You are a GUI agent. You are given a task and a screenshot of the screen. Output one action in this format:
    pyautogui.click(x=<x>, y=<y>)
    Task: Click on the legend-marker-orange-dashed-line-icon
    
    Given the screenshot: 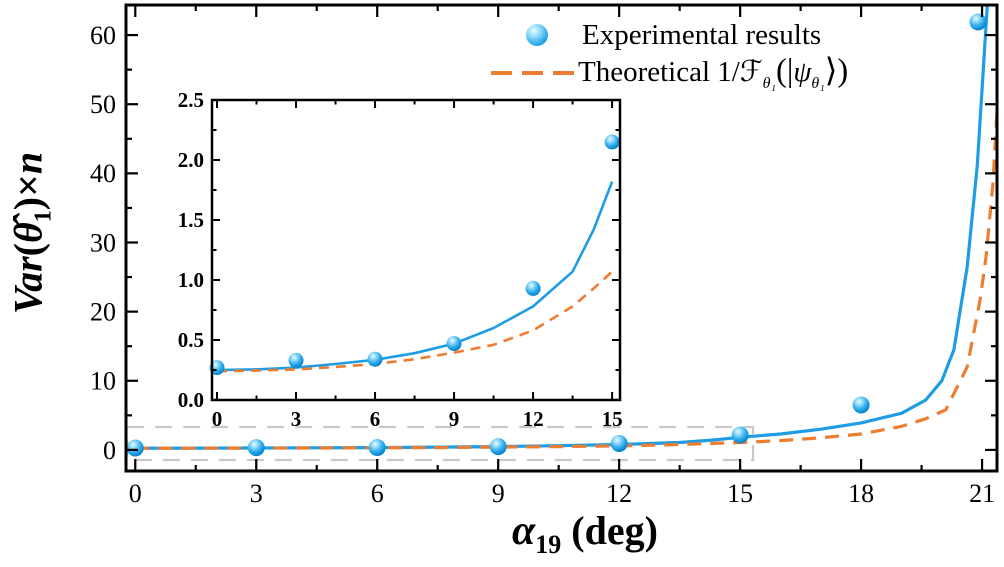 What is the action you would take?
    pyautogui.click(x=533, y=73)
    